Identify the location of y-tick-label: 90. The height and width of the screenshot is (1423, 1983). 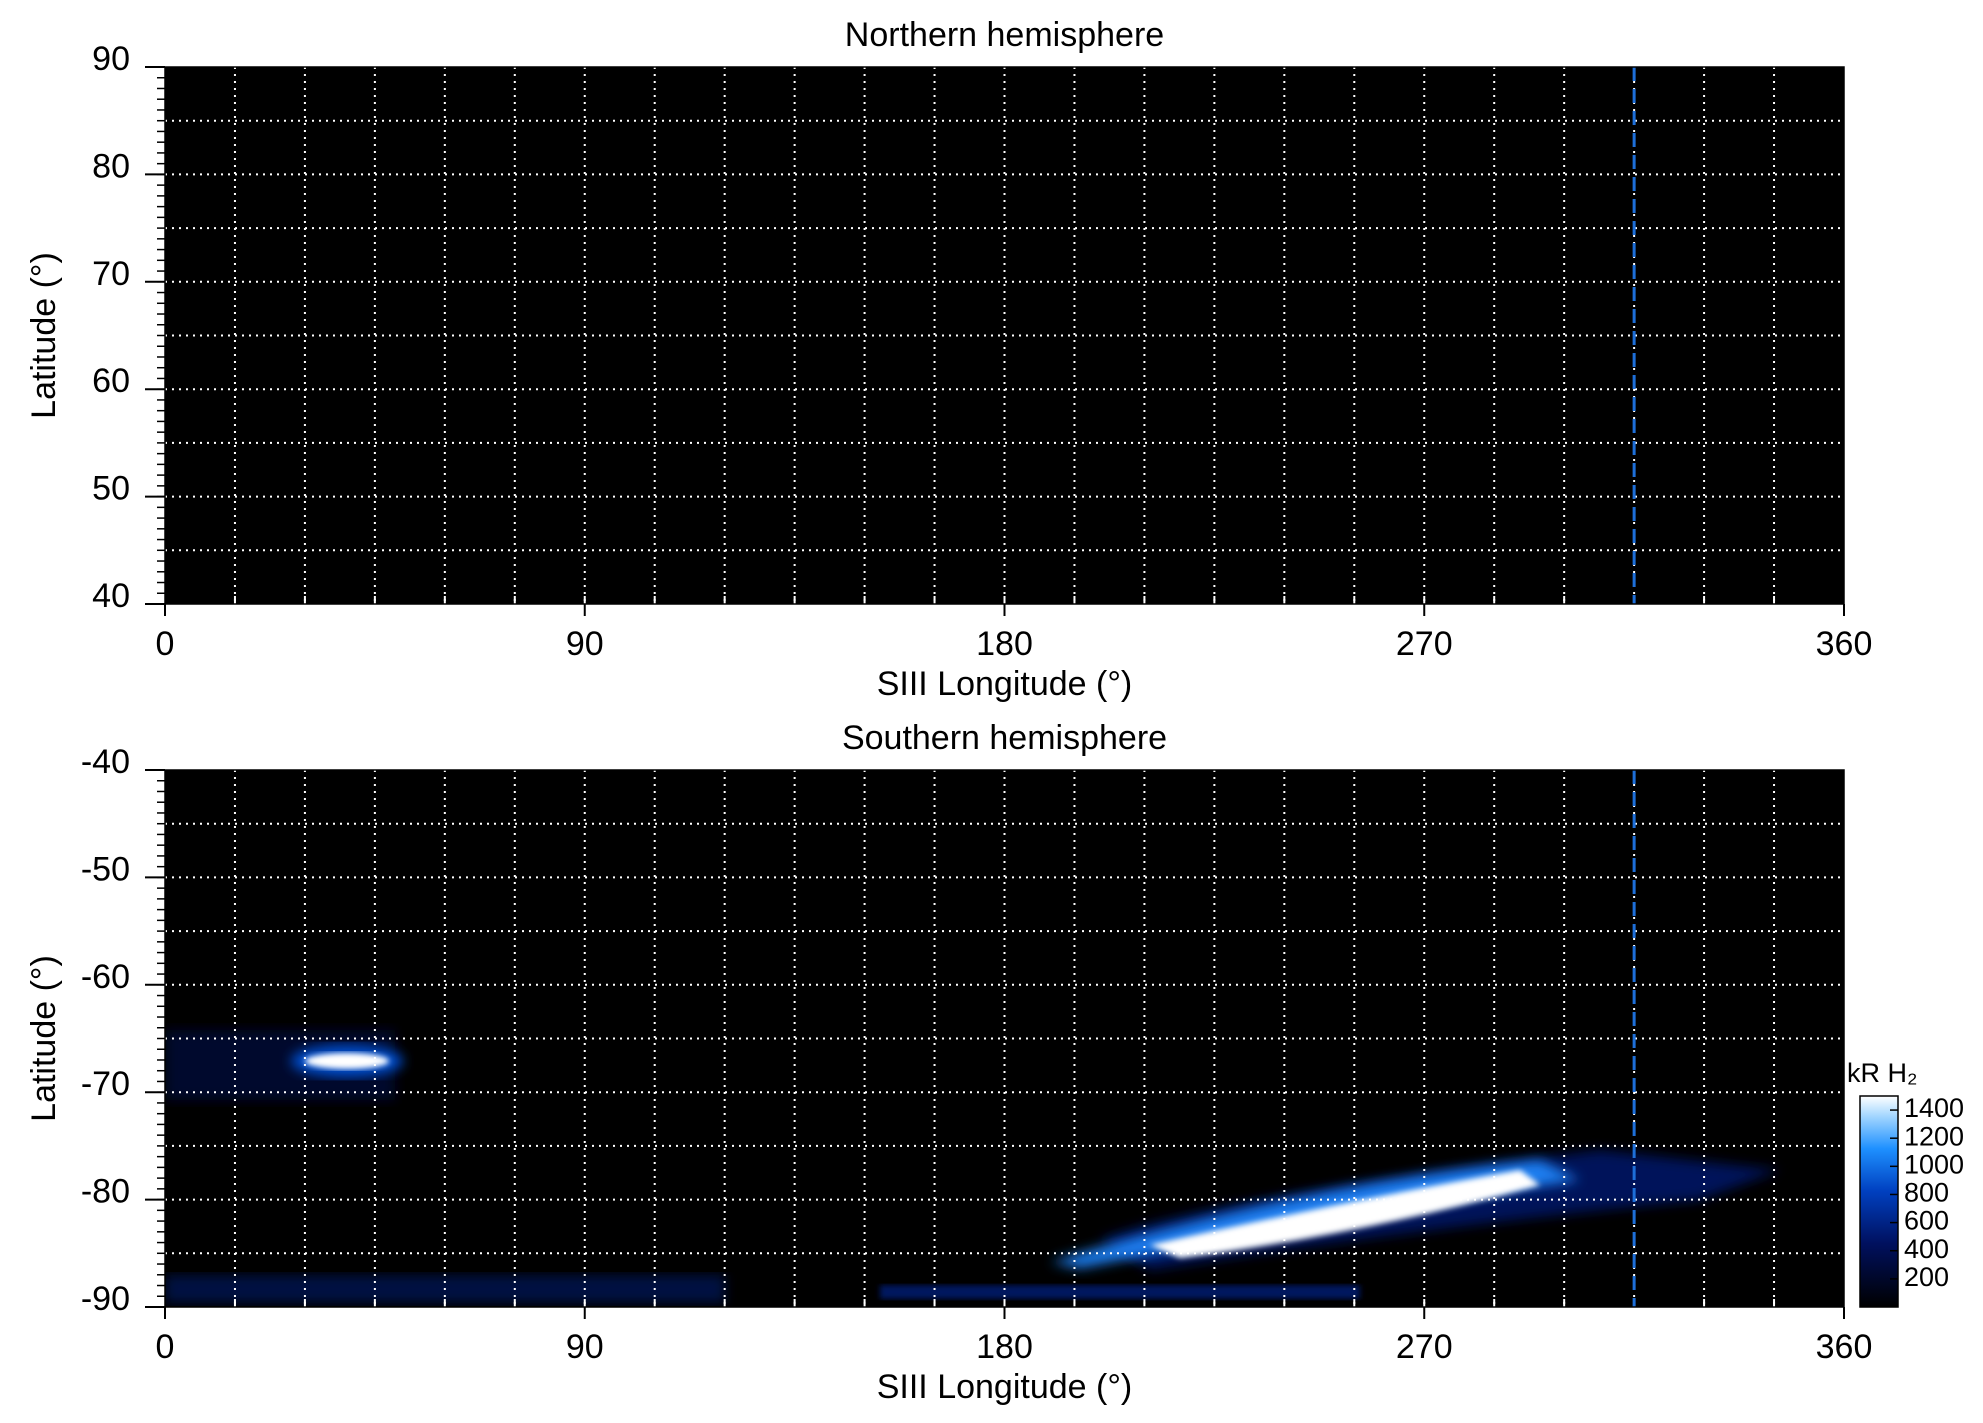
(111, 59).